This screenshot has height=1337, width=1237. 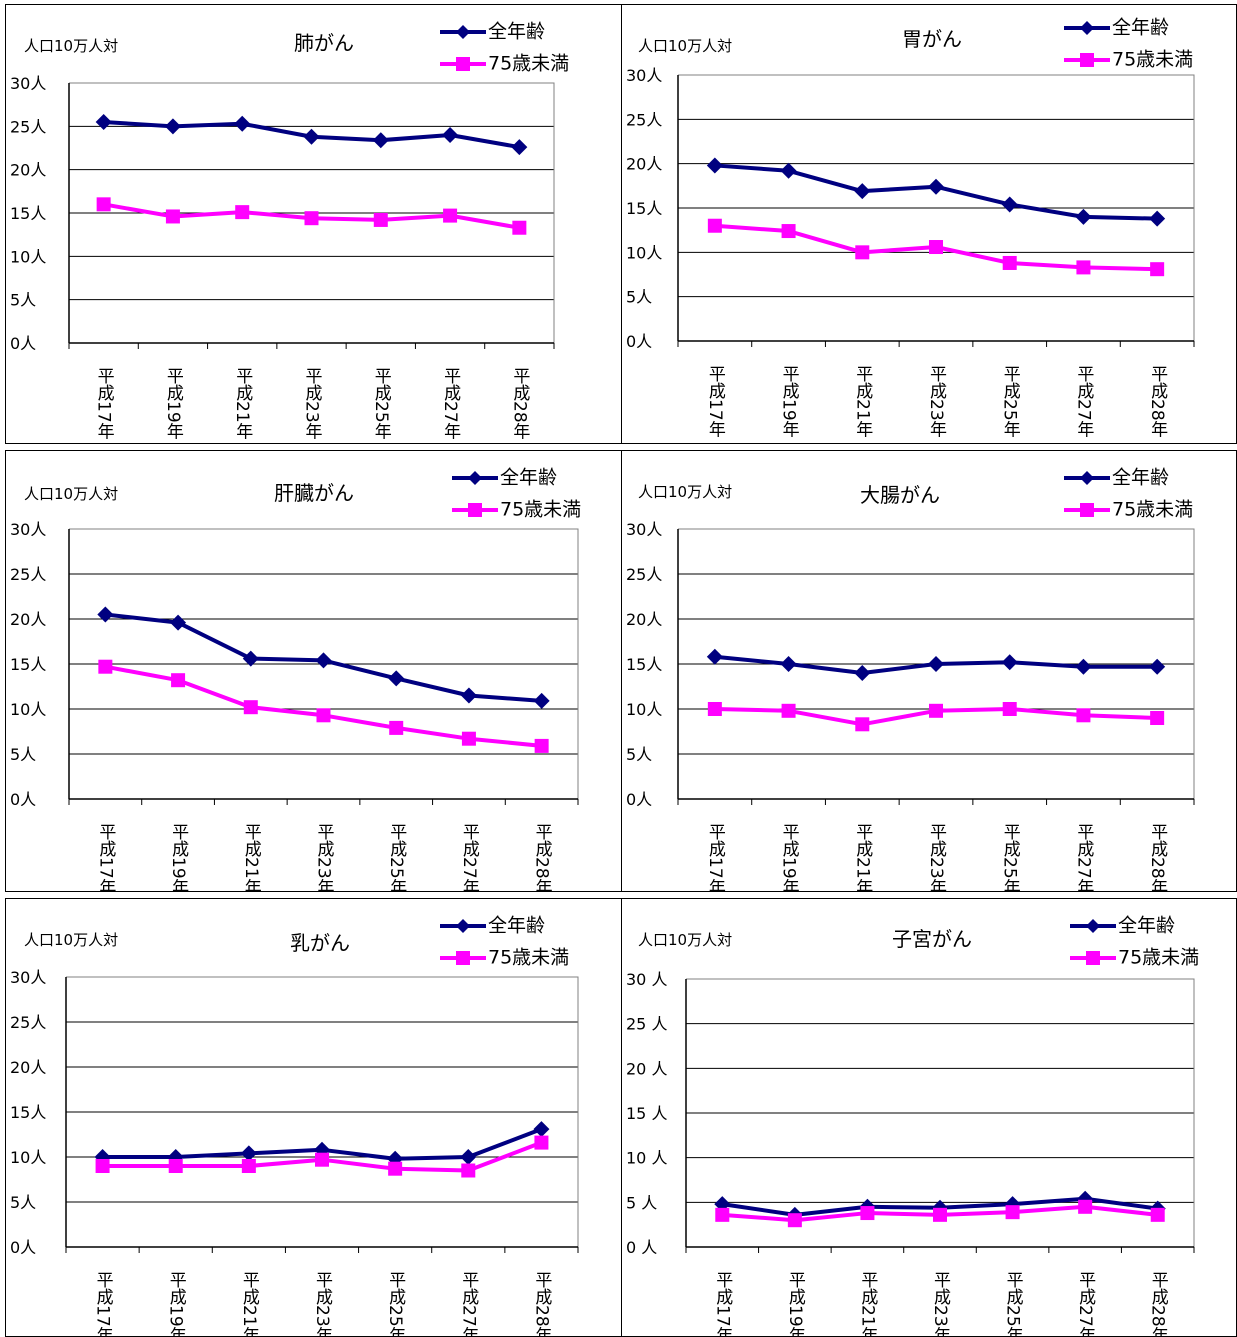 What do you see at coordinates (646, 1024) in the screenshot?
I see `y-tick-label: 25 人` at bounding box center [646, 1024].